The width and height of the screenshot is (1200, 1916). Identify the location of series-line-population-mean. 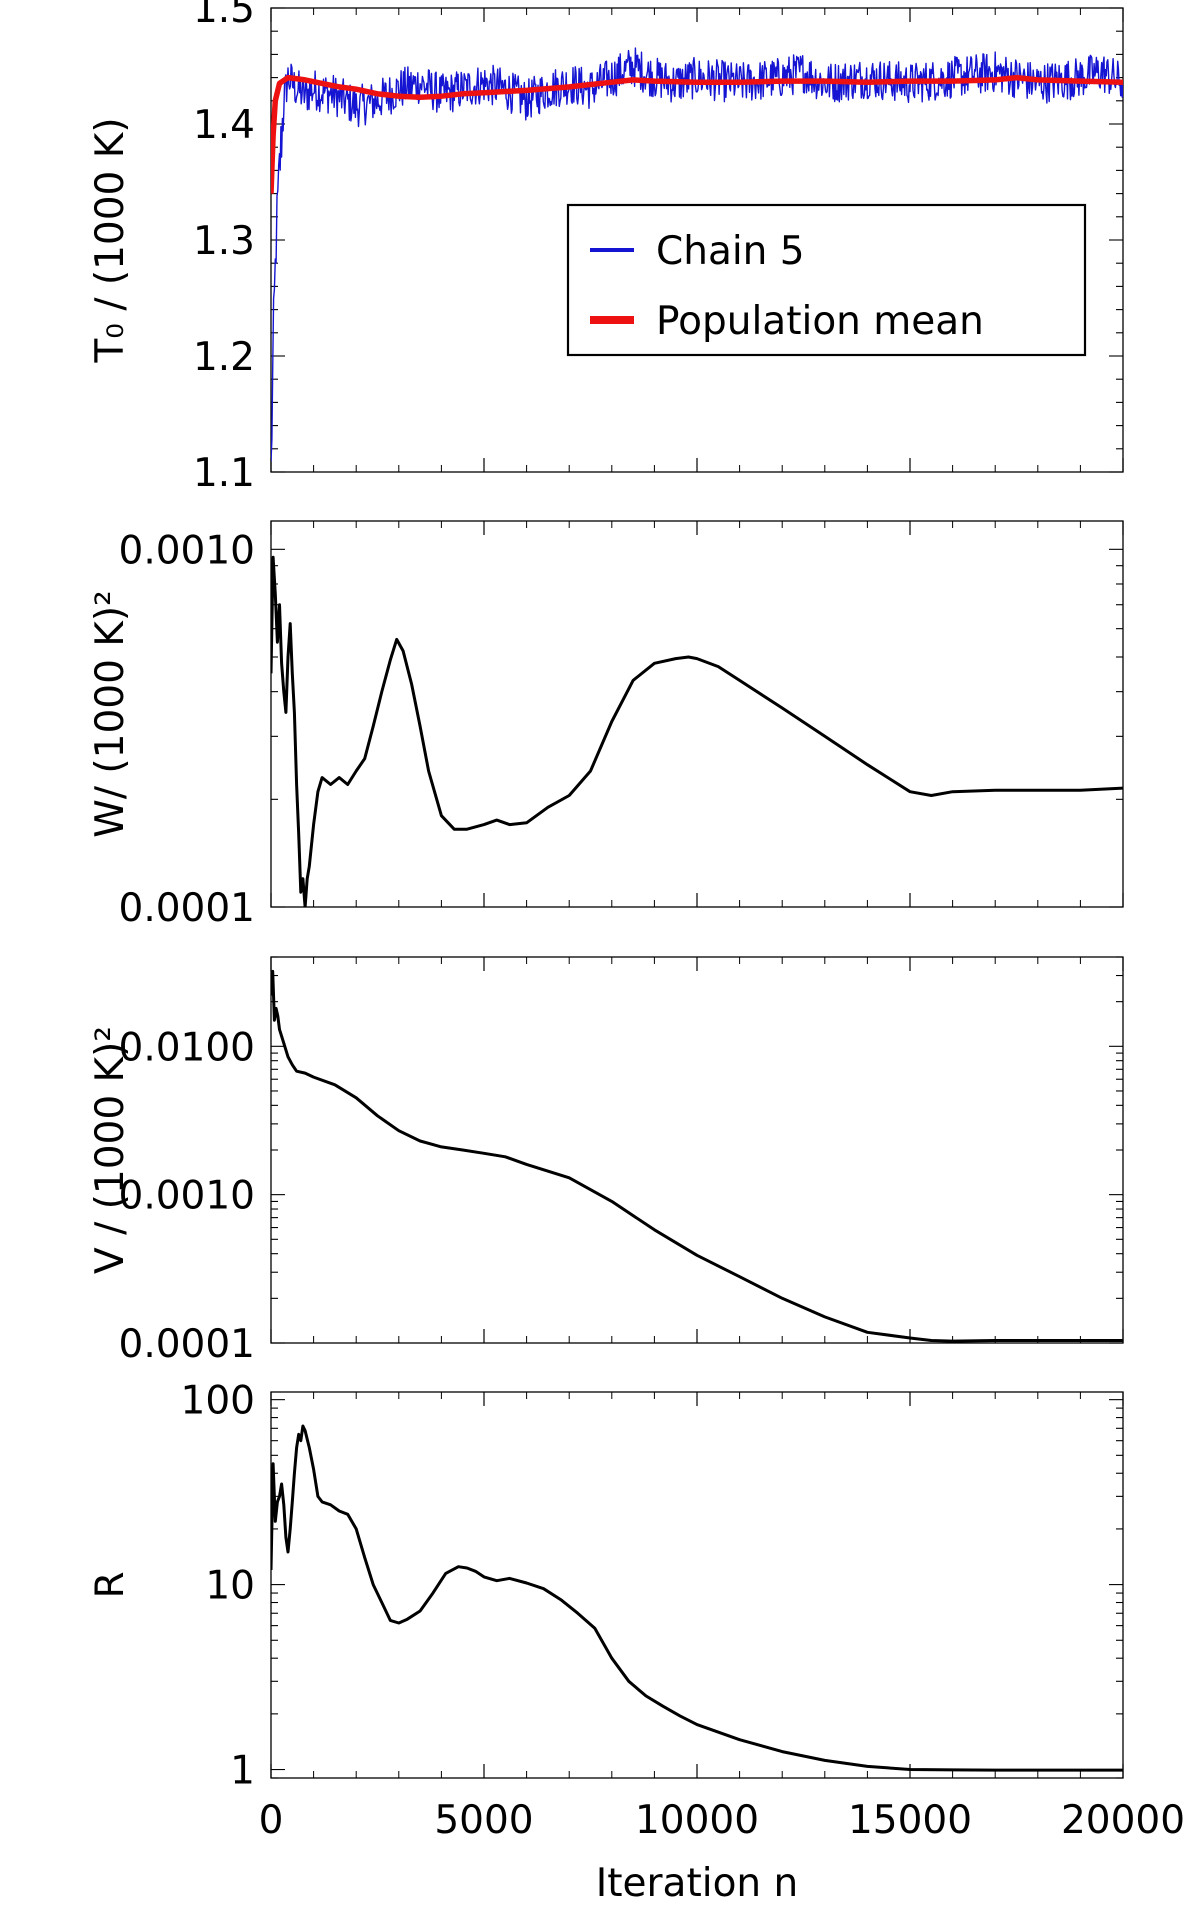
(697, 134).